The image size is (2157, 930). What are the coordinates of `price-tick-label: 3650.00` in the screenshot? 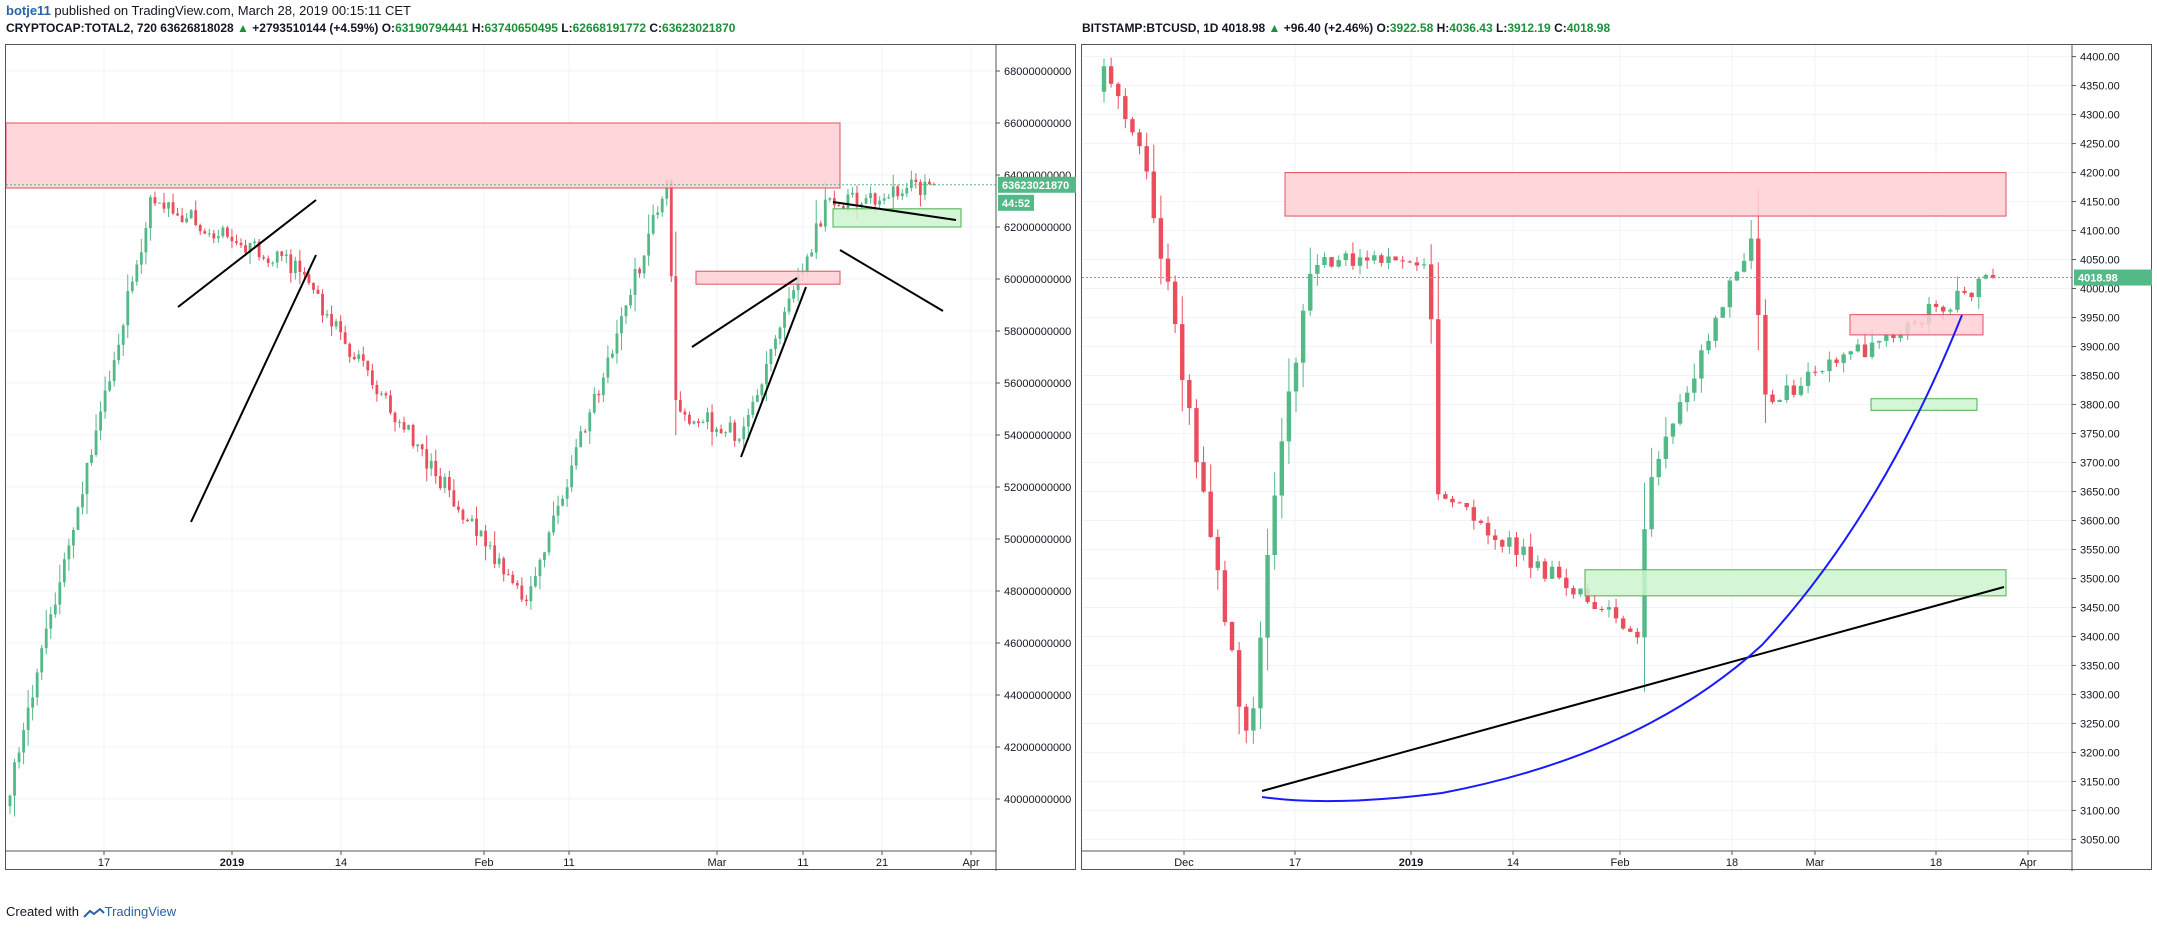 It's located at (2100, 492).